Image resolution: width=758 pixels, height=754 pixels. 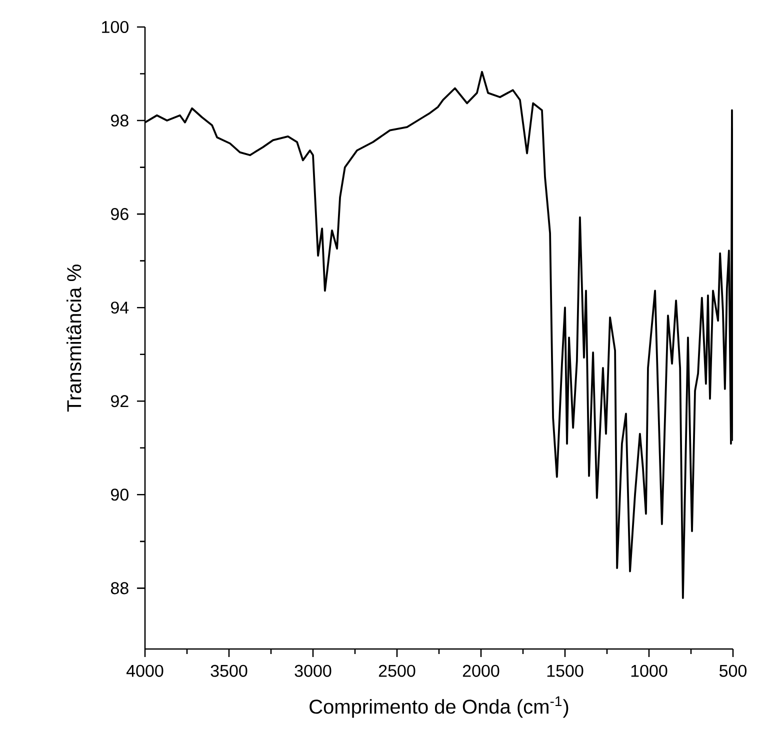 I want to click on y-axis-title: Transmitância %, so click(x=74, y=338).